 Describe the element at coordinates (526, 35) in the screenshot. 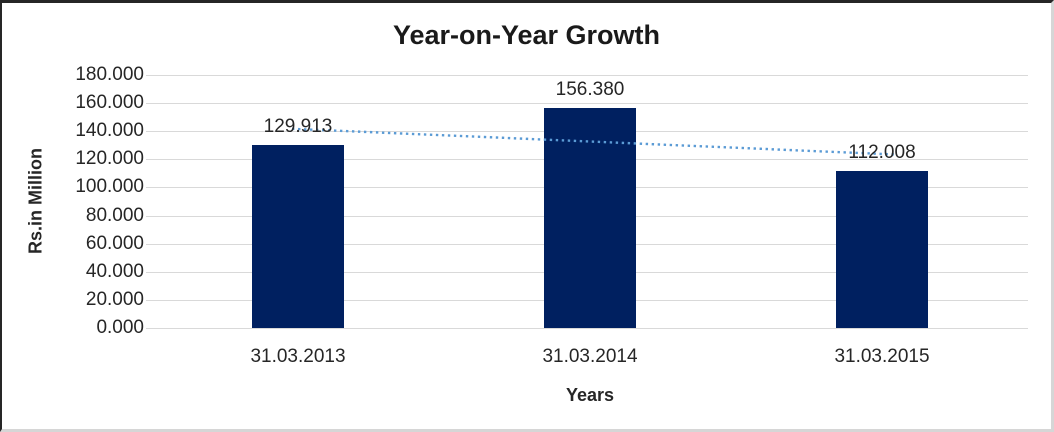

I see `chart-title: Year-on-Year Growth` at that location.